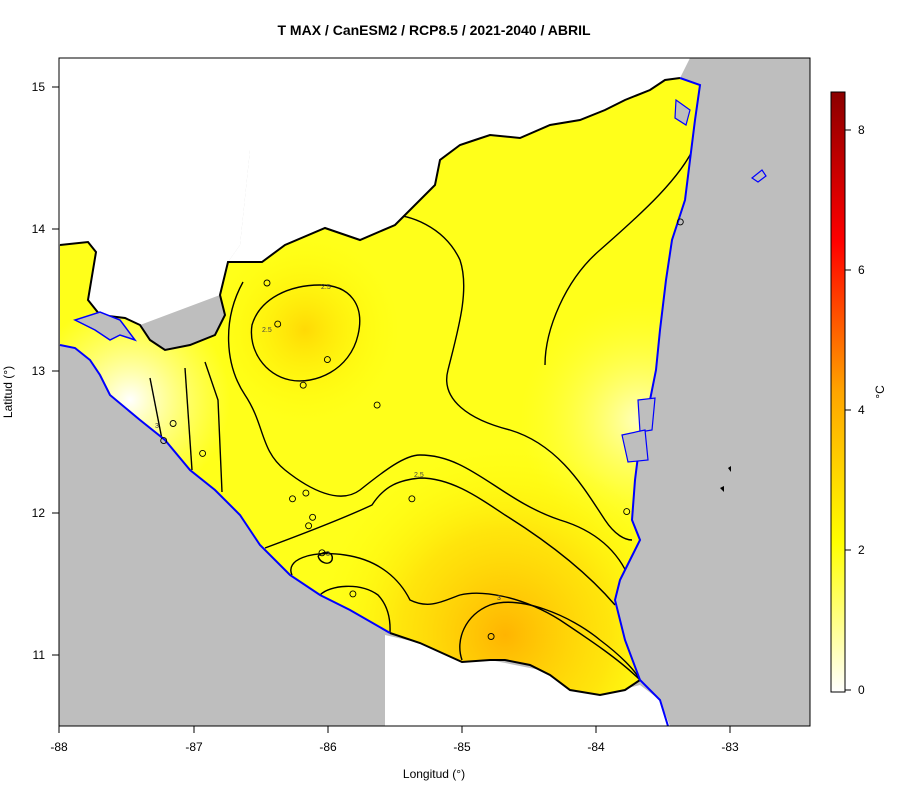 This screenshot has height=800, width=900. Describe the element at coordinates (861, 270) in the screenshot. I see `colorbar-tick-label: 6` at that location.